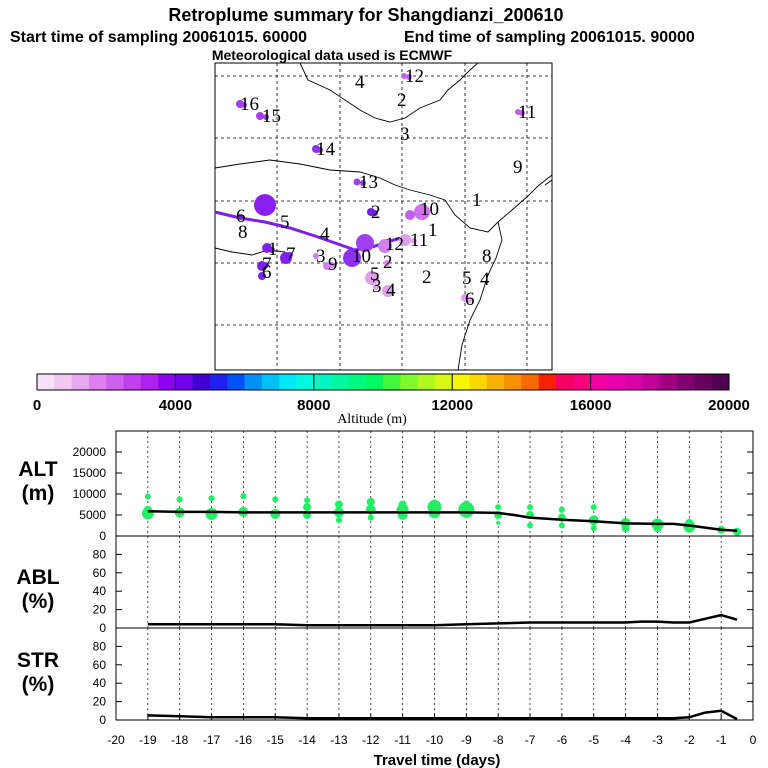 The height and width of the screenshot is (768, 768). I want to click on x-tick-label: -20, so click(116, 740).